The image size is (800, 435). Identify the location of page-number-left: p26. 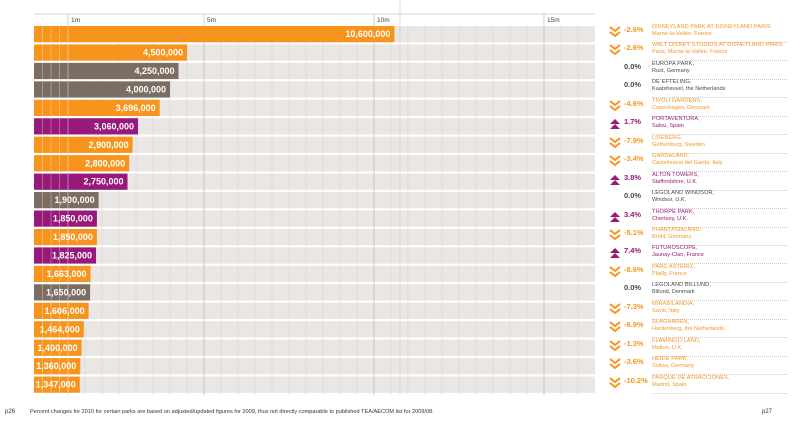
(10, 412).